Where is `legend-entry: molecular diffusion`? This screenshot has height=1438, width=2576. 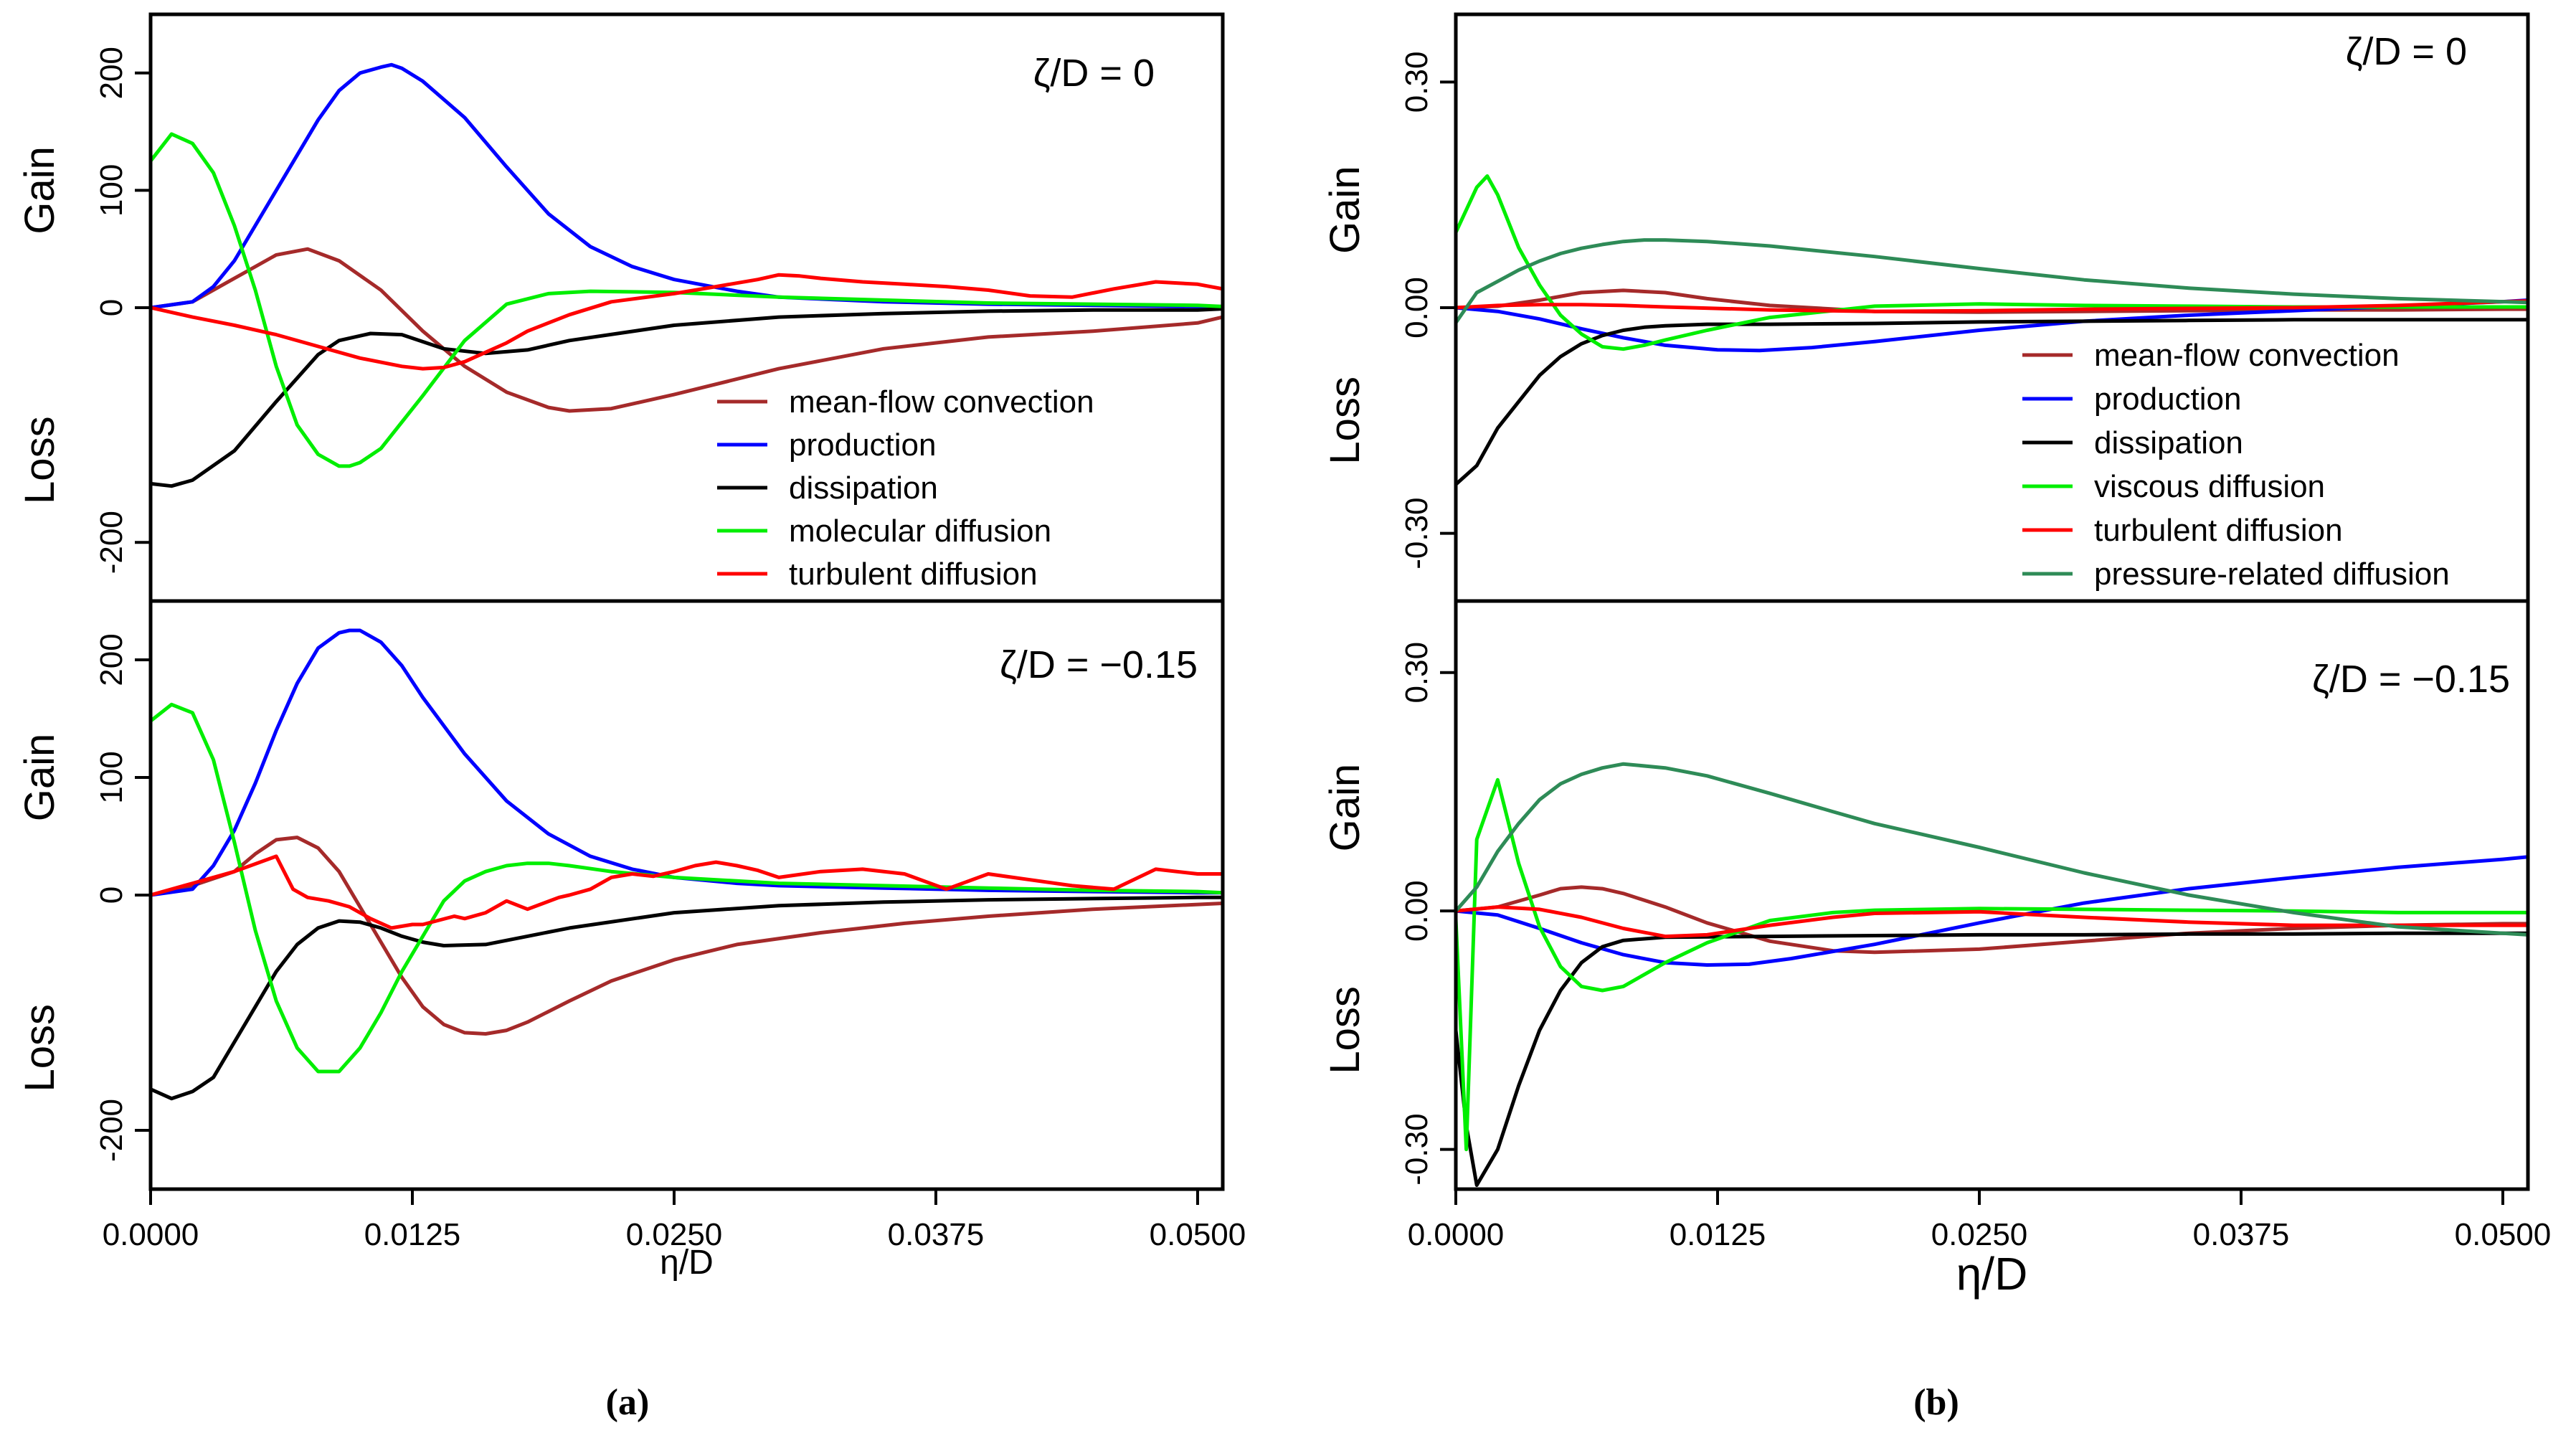
legend-entry: molecular diffusion is located at coordinates (920, 531).